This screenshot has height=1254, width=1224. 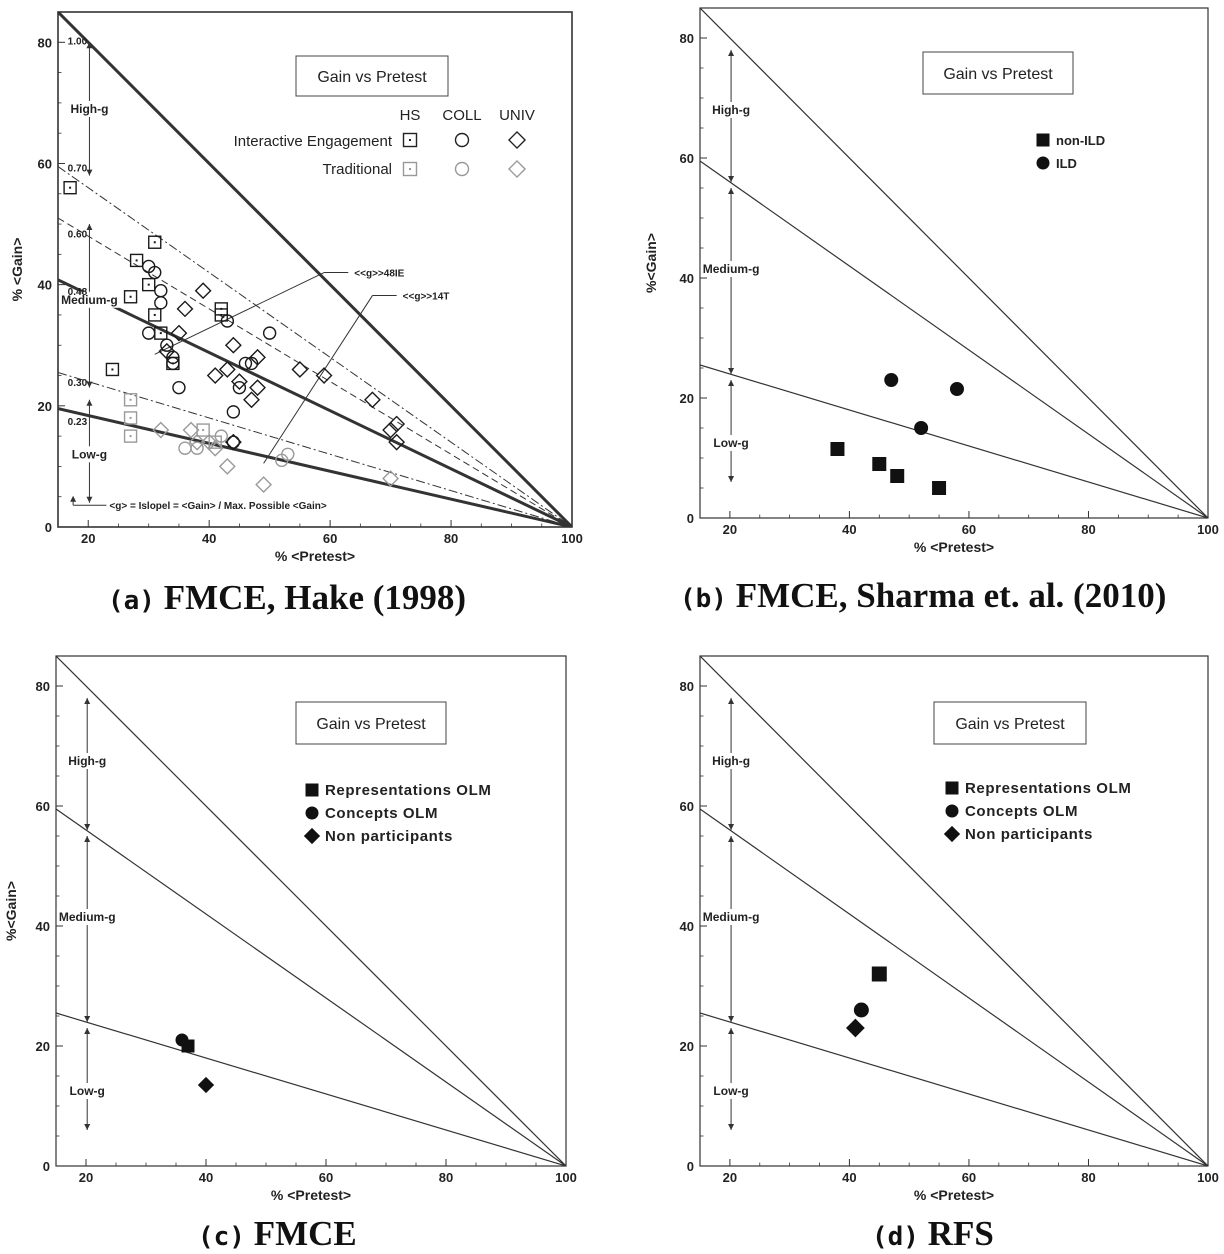 I want to click on g-value-label-048: 0.48, so click(x=78, y=292).